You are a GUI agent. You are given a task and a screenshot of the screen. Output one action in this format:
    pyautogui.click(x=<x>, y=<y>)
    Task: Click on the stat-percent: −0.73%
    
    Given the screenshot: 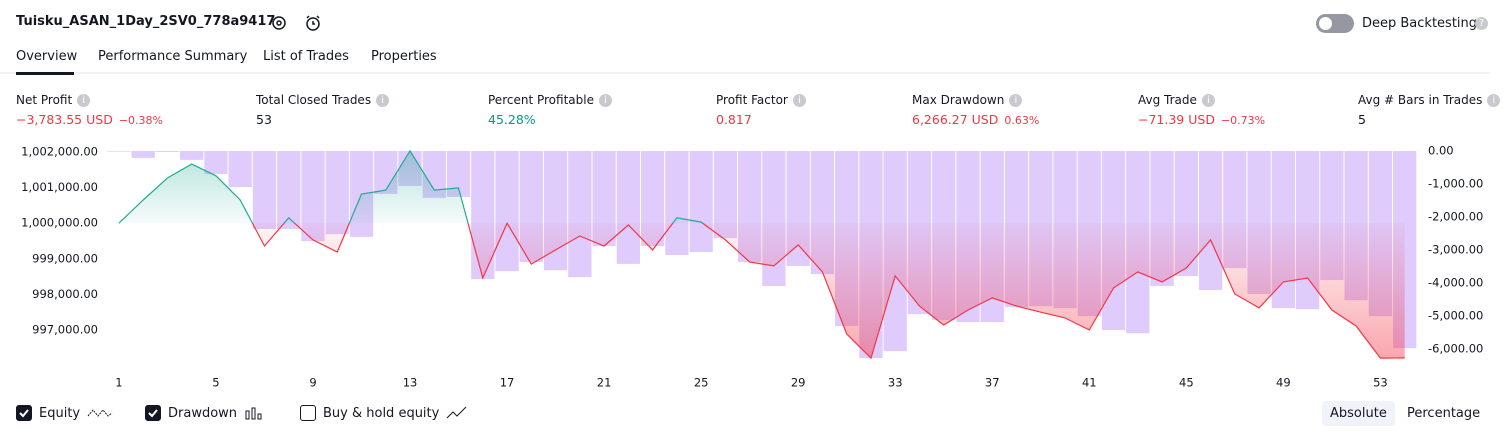 What is the action you would take?
    pyautogui.click(x=1243, y=120)
    